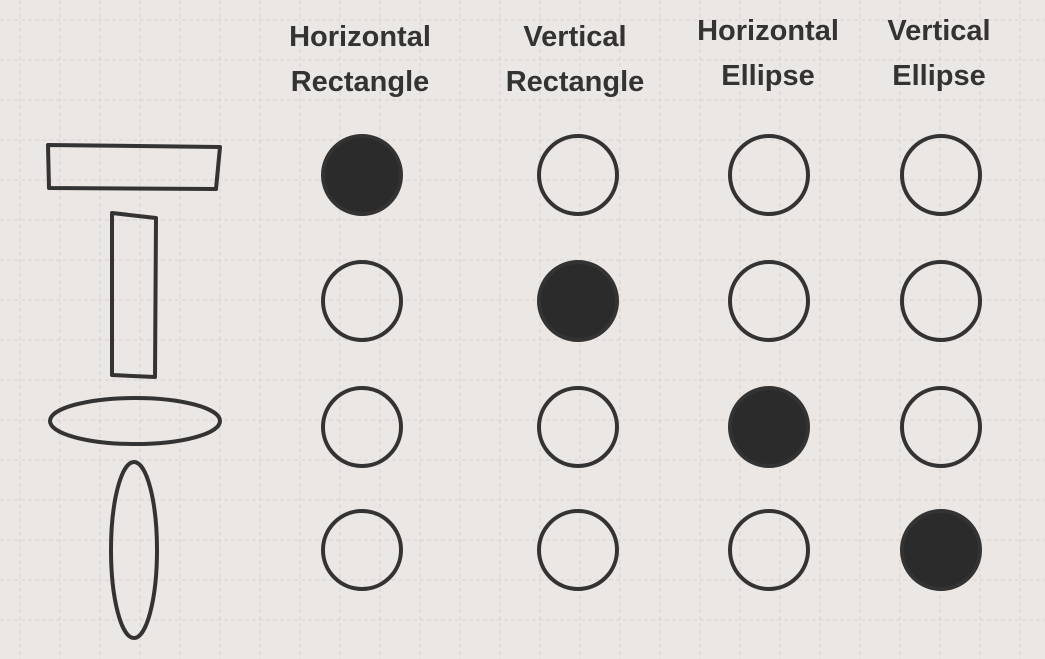 This screenshot has width=1045, height=659. Describe the element at coordinates (134, 550) in the screenshot. I see `vertical-ellipse-shape` at that location.